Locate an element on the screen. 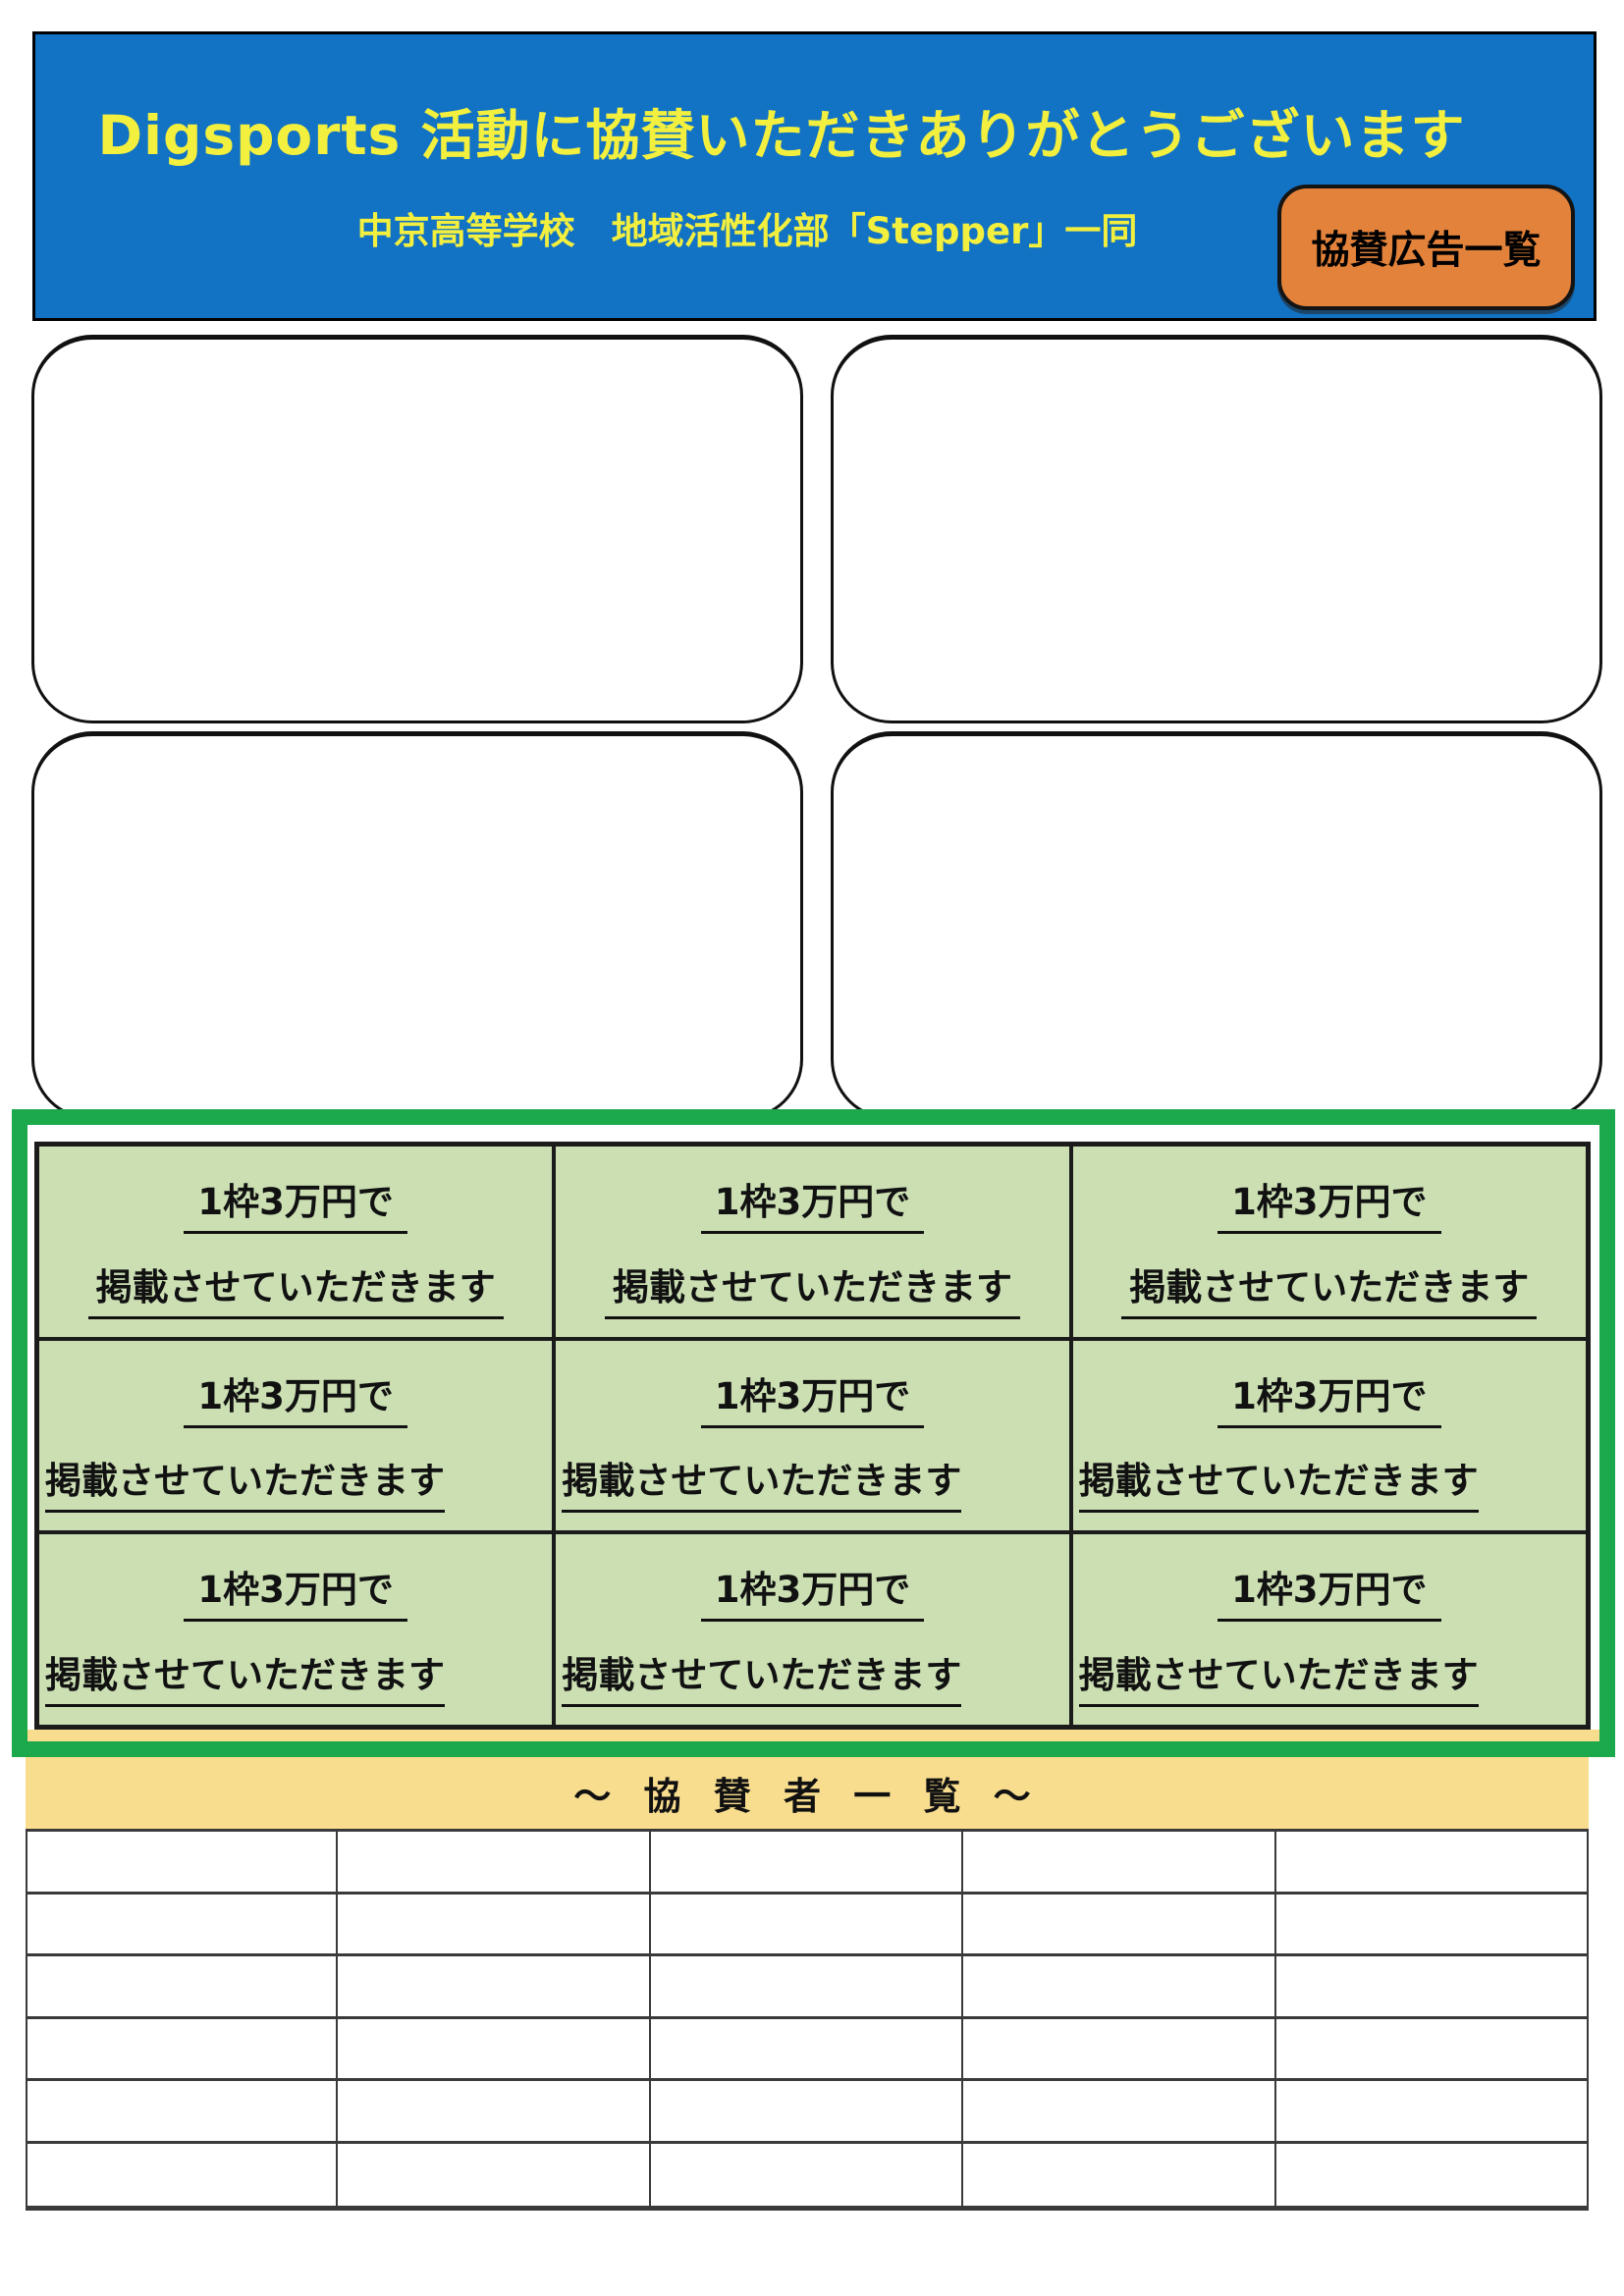 The height and width of the screenshot is (2296, 1624). sponsor-ads-list-button: 協賛広告一覧 is located at coordinates (1426, 248).